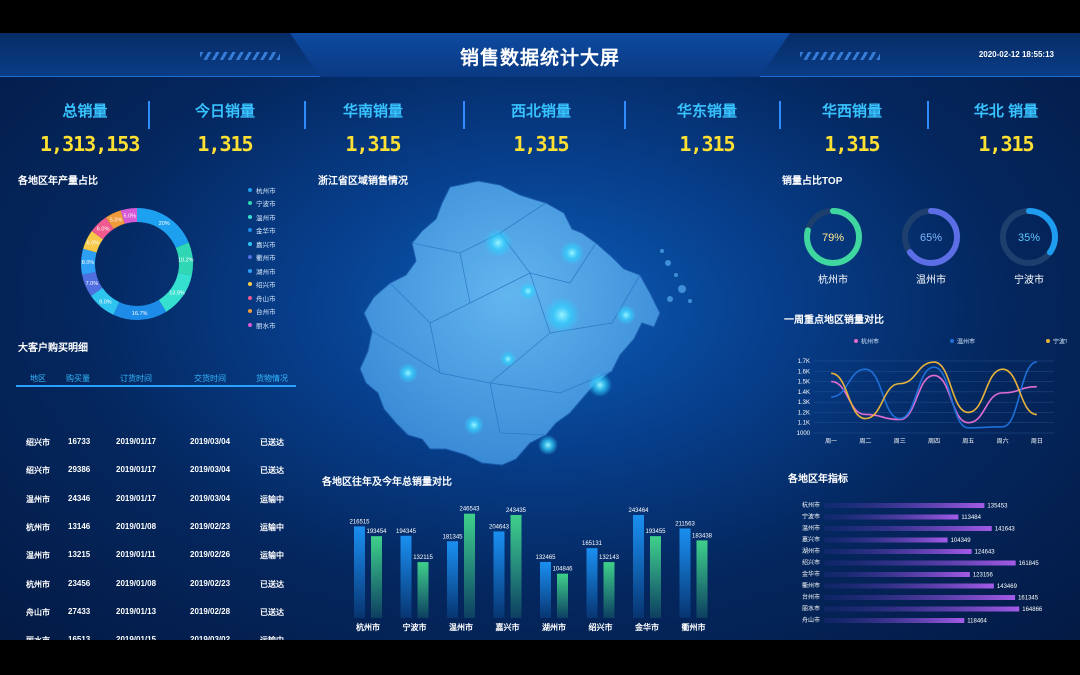  Describe the element at coordinates (156, 593) in the screenshot. I see `table-row: 杭州市 23456 2019/01/08 2019/02/23 已送达` at that location.